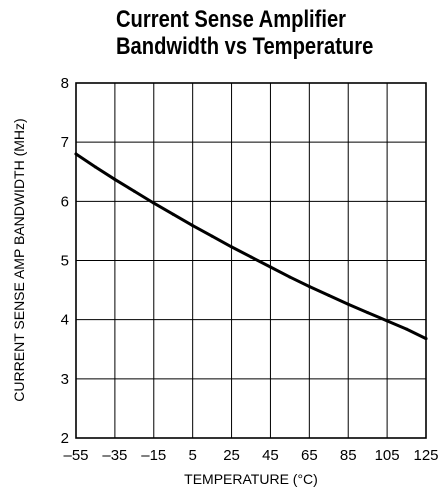 The image size is (441, 491). Describe the element at coordinates (114, 455) in the screenshot. I see `x-tick-label: –35` at that location.